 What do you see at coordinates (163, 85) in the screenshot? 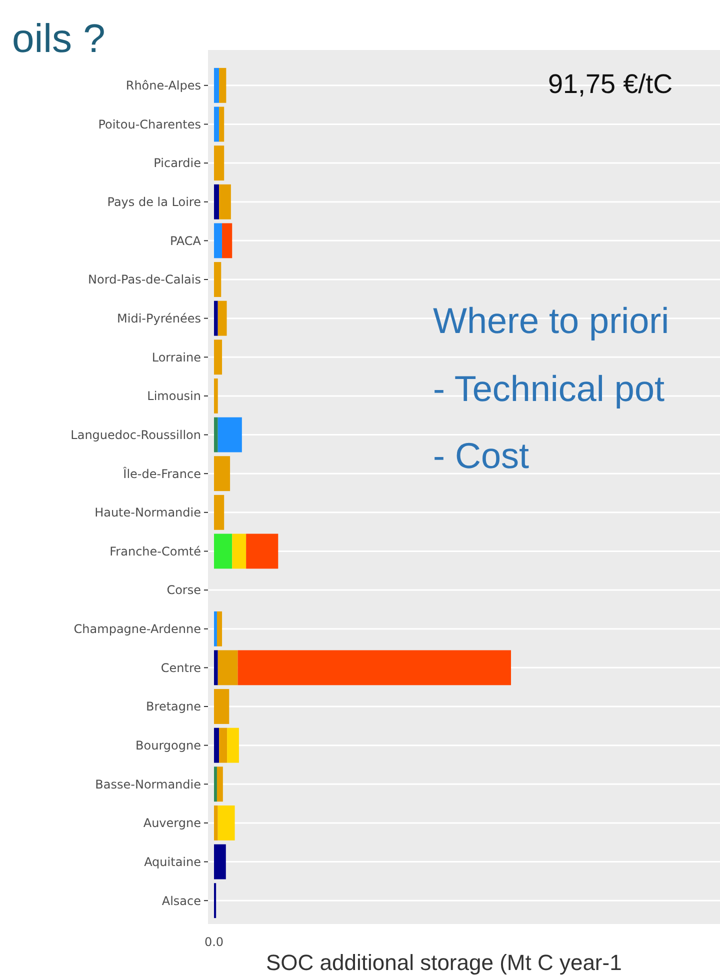
I see `y-tick-label: Rhône-Alpes` at bounding box center [163, 85].